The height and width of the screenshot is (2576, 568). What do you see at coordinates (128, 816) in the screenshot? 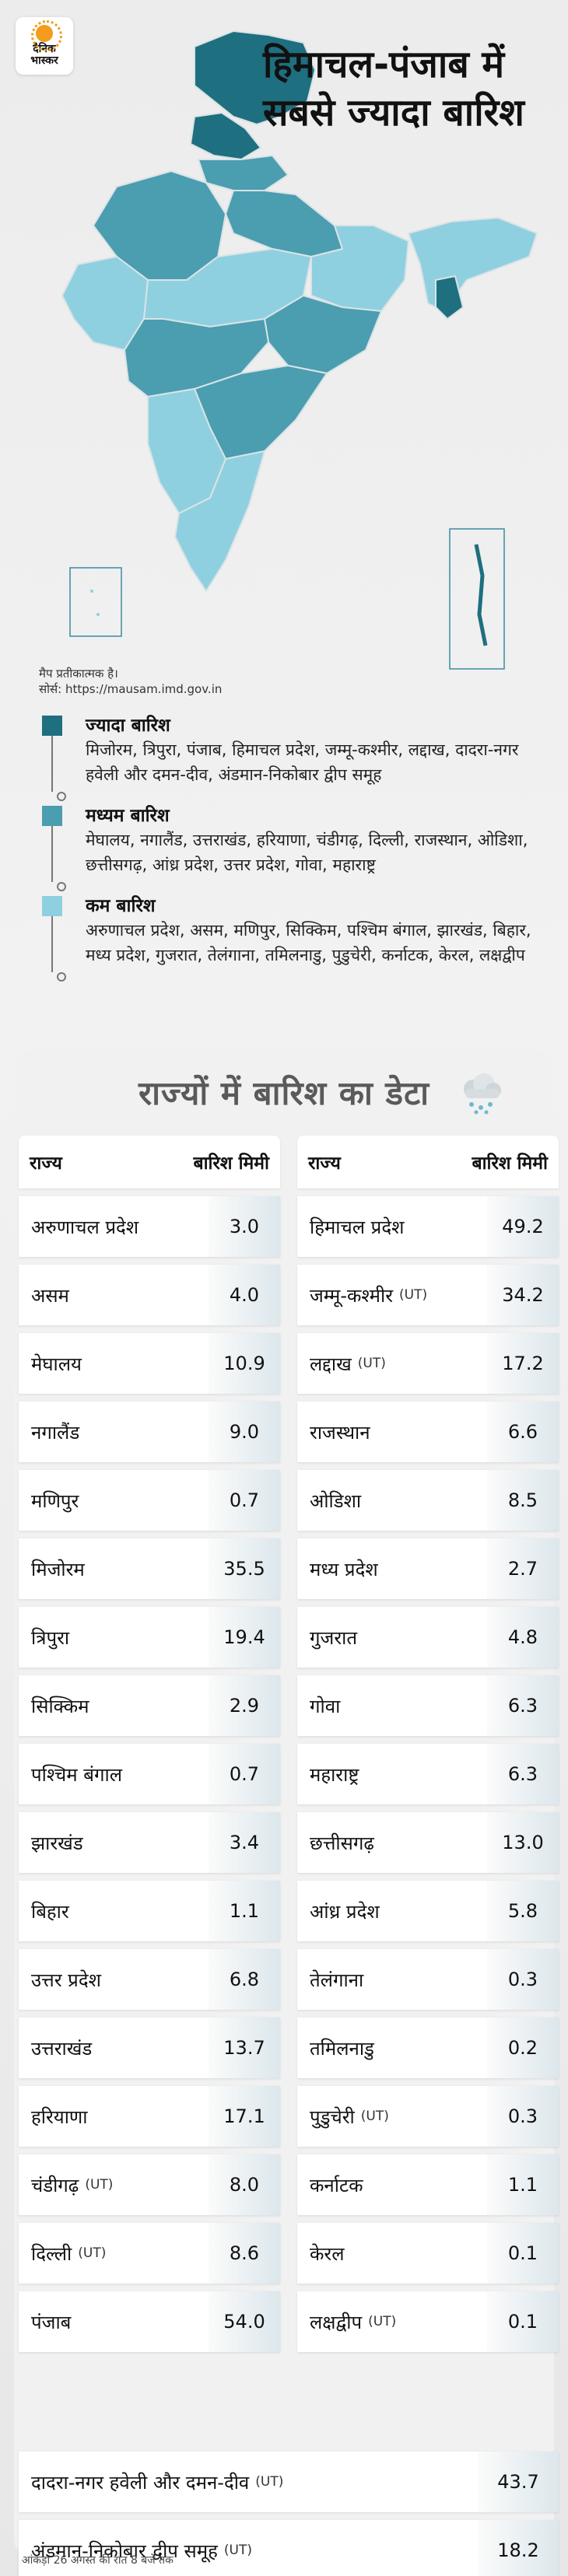
I see `legend-title: मध्यम बारिश` at bounding box center [128, 816].